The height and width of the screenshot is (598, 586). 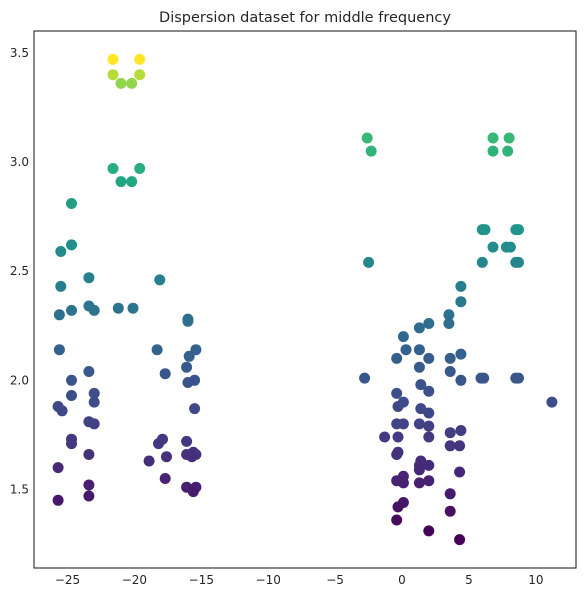 I want to click on y-tick-label: 2.5, so click(x=19, y=271).